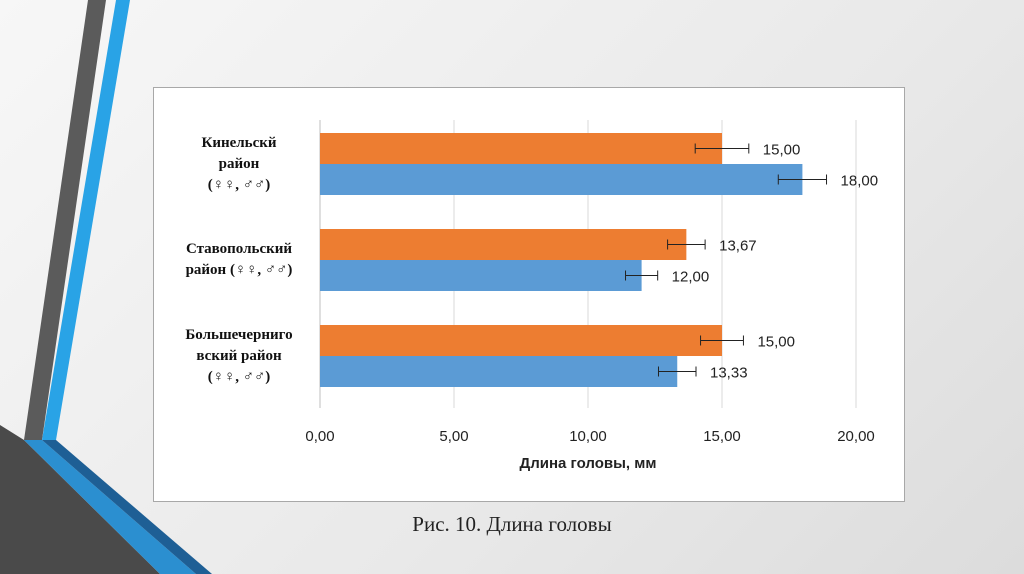 The image size is (1024, 574). I want to click on category-label-line: Большечерниго, so click(239, 334).